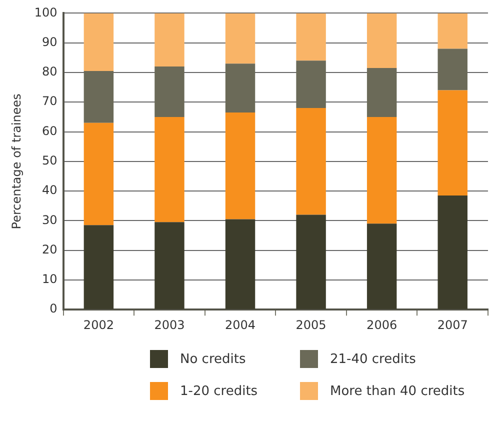 Image resolution: width=502 pixels, height=424 pixels. What do you see at coordinates (16, 162) in the screenshot?
I see `y-axis-title: Percentage of trainees` at bounding box center [16, 162].